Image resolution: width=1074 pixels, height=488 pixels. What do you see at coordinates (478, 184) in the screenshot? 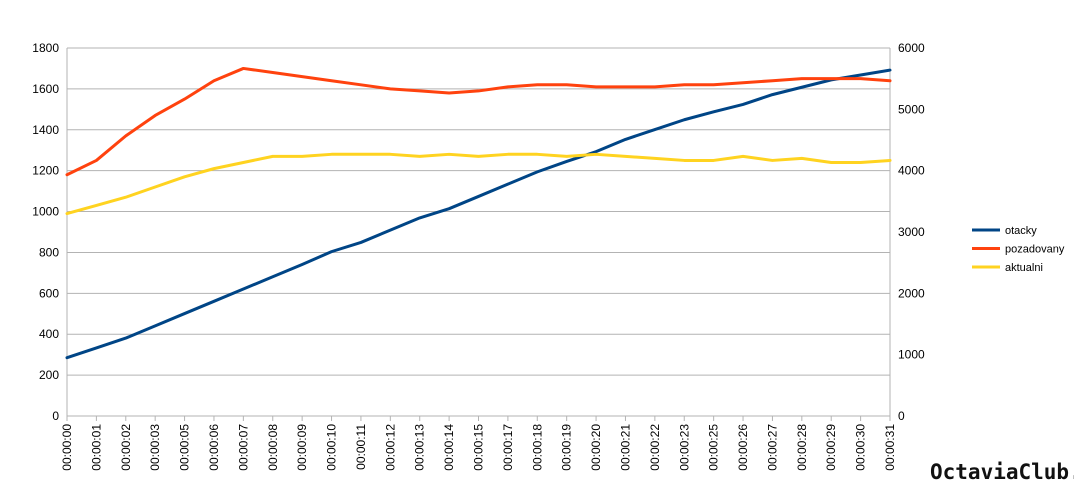
I see `series-line-aktualni` at bounding box center [478, 184].